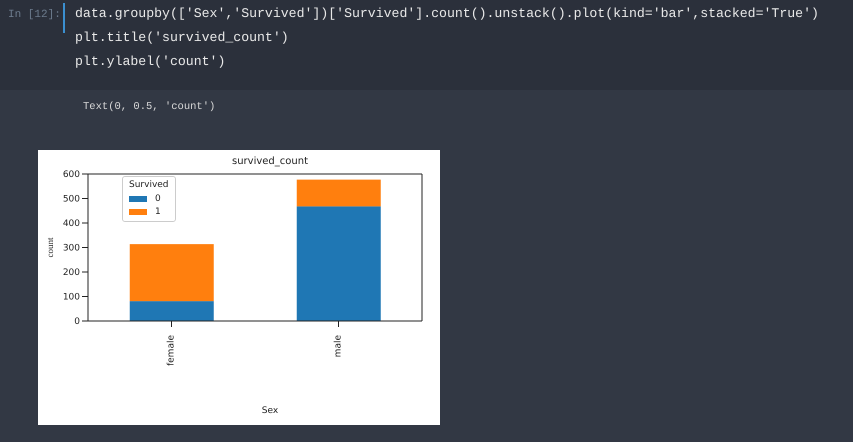 The height and width of the screenshot is (442, 853). I want to click on text: In [12]:, so click(34, 15).